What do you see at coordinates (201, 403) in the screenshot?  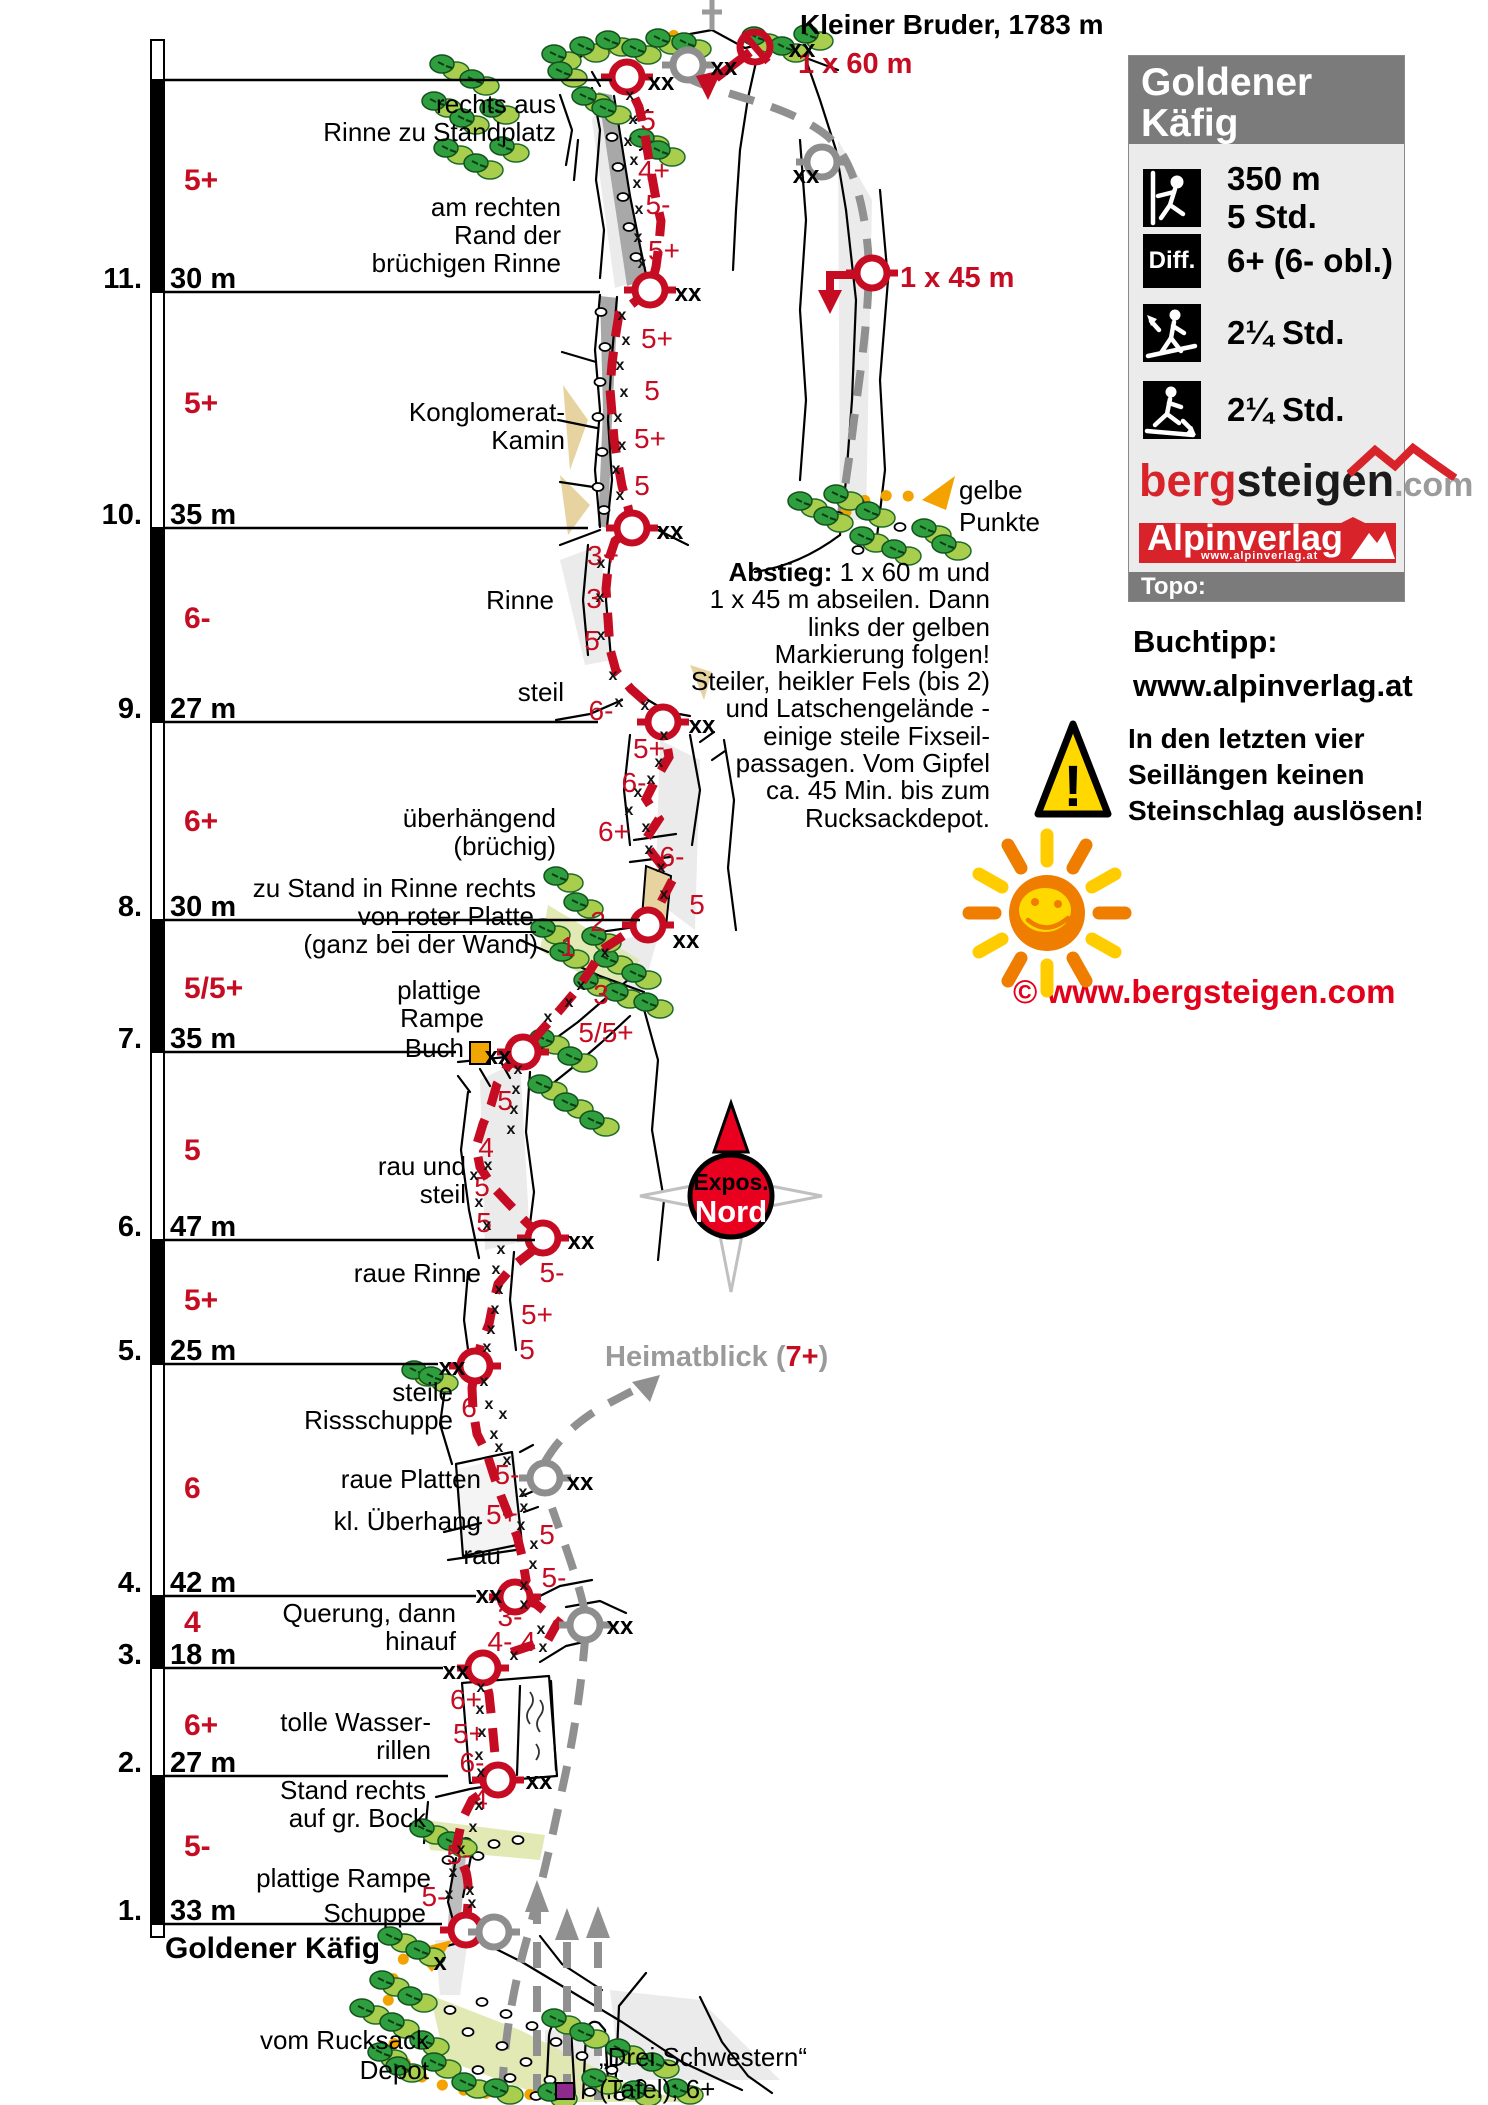 I see `pitch-grade: 5+` at bounding box center [201, 403].